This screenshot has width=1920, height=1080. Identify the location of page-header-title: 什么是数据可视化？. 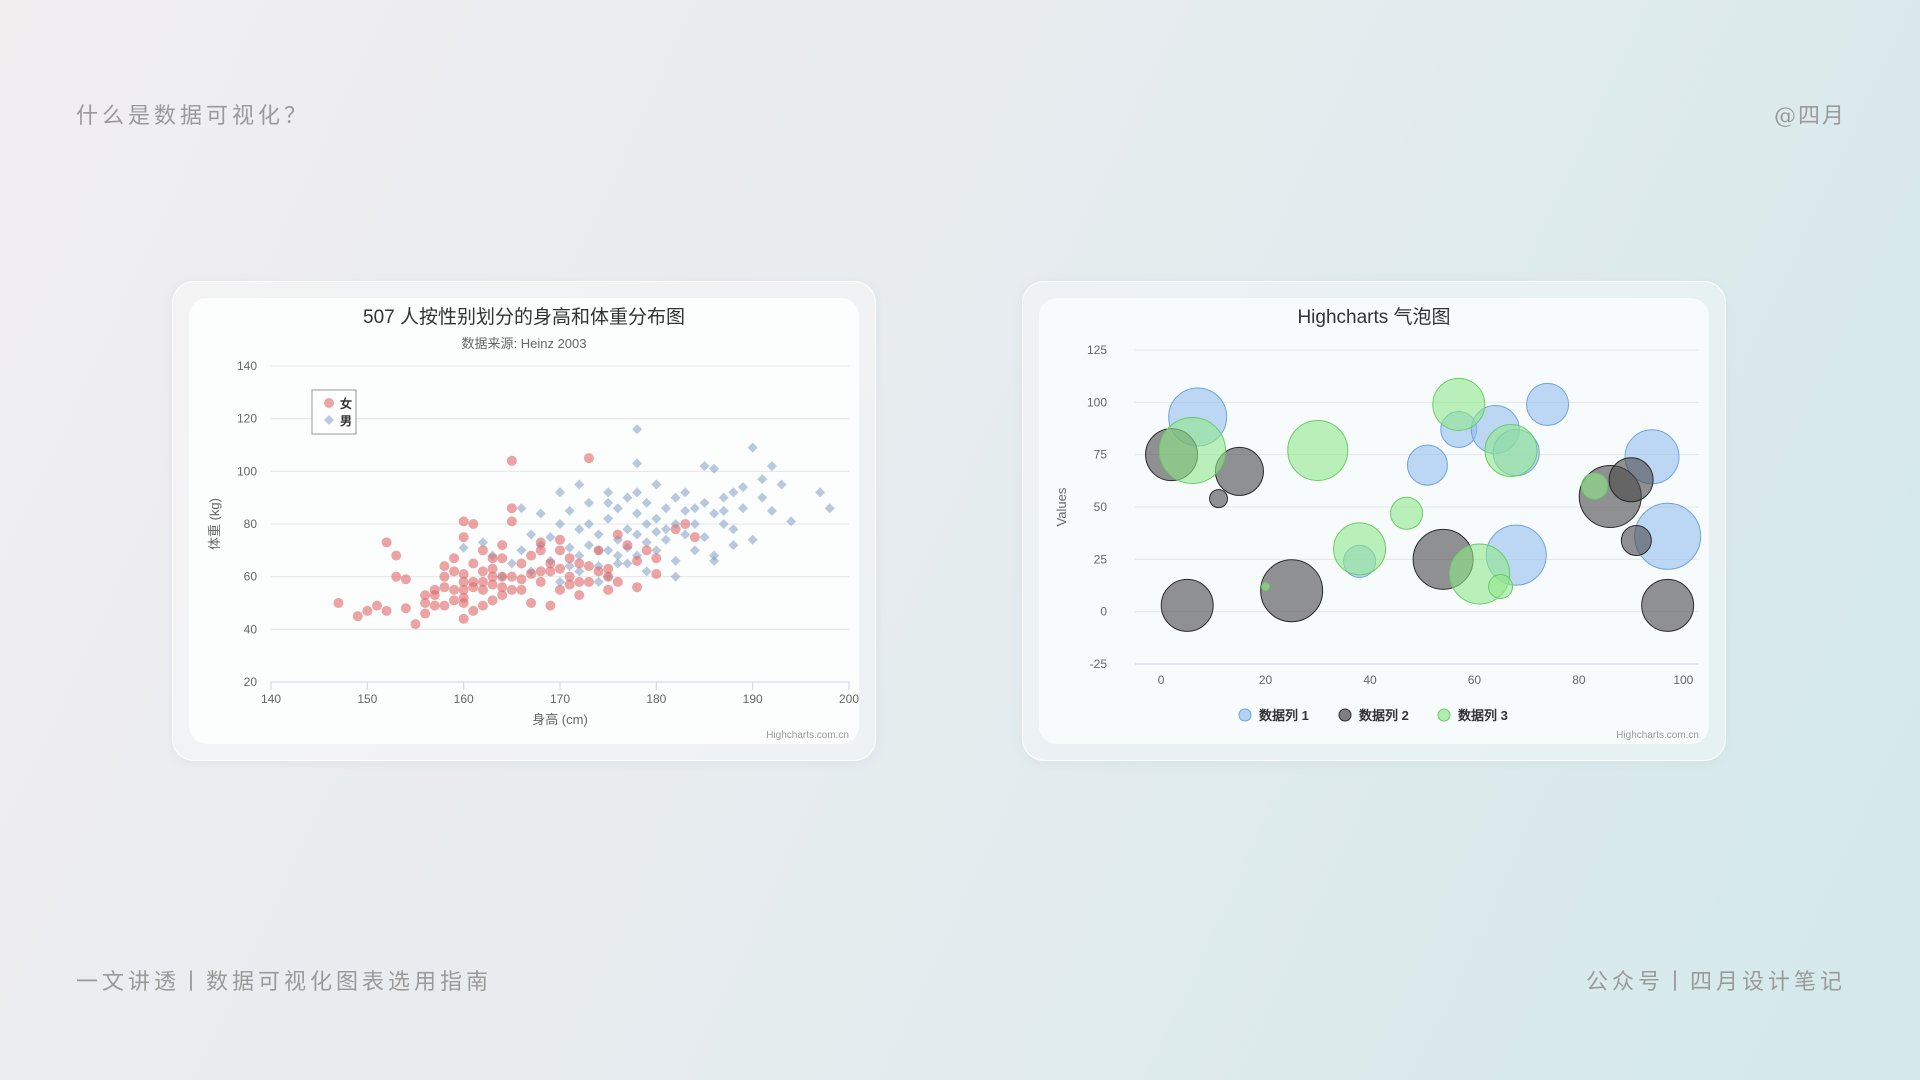
(193, 116).